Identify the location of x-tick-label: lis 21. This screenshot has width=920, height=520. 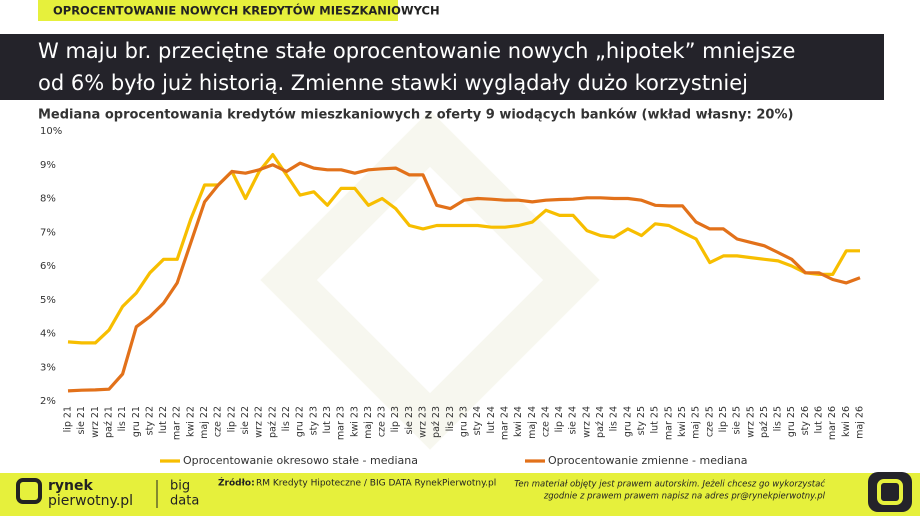
(122, 418).